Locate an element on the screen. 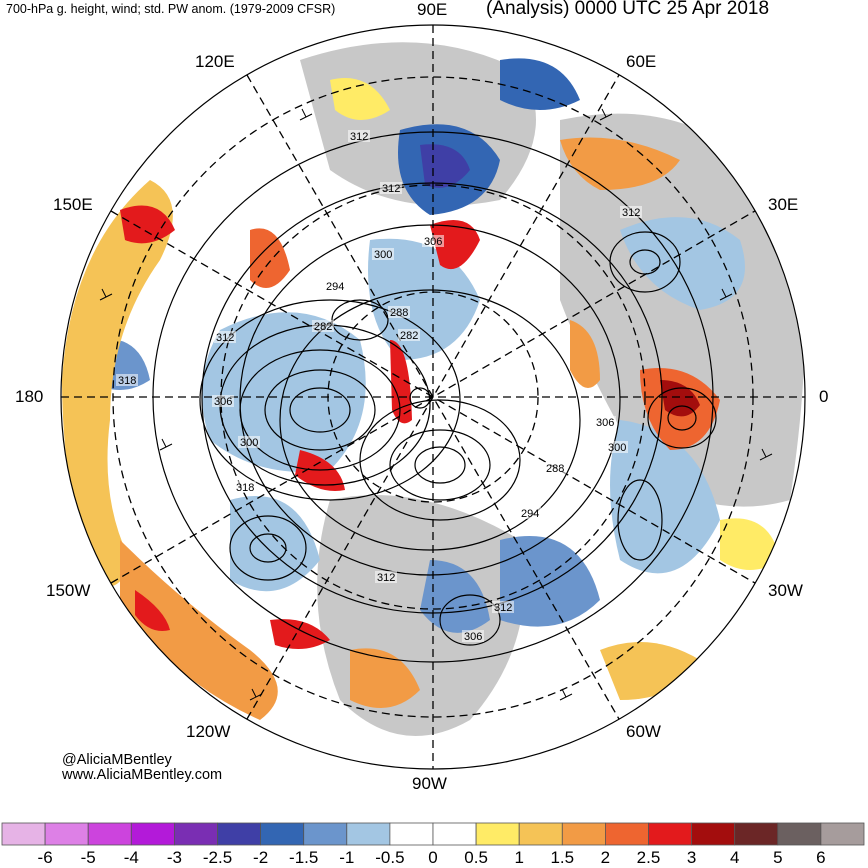 This screenshot has height=868, width=868. label-30e: 30E is located at coordinates (783, 204).